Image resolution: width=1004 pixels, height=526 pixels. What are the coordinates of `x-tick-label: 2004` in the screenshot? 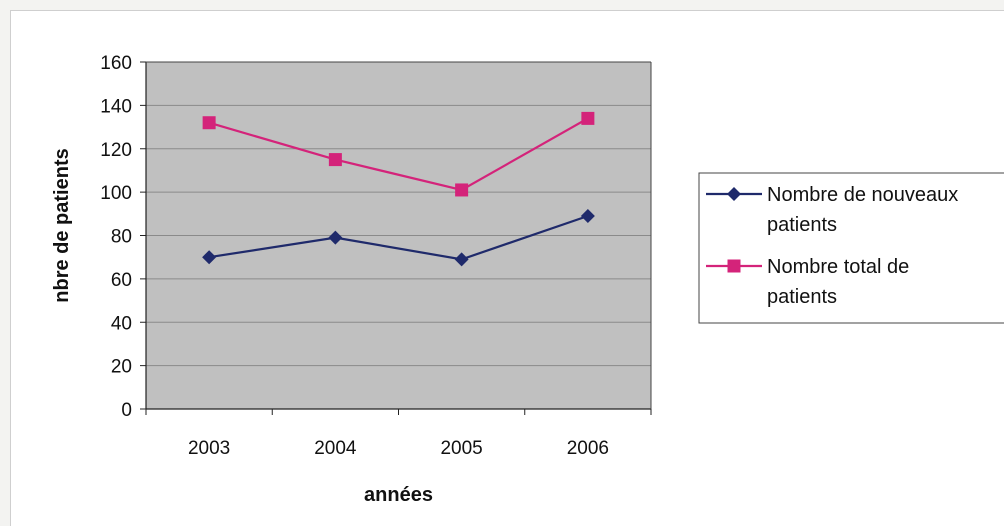 It's located at (335, 448).